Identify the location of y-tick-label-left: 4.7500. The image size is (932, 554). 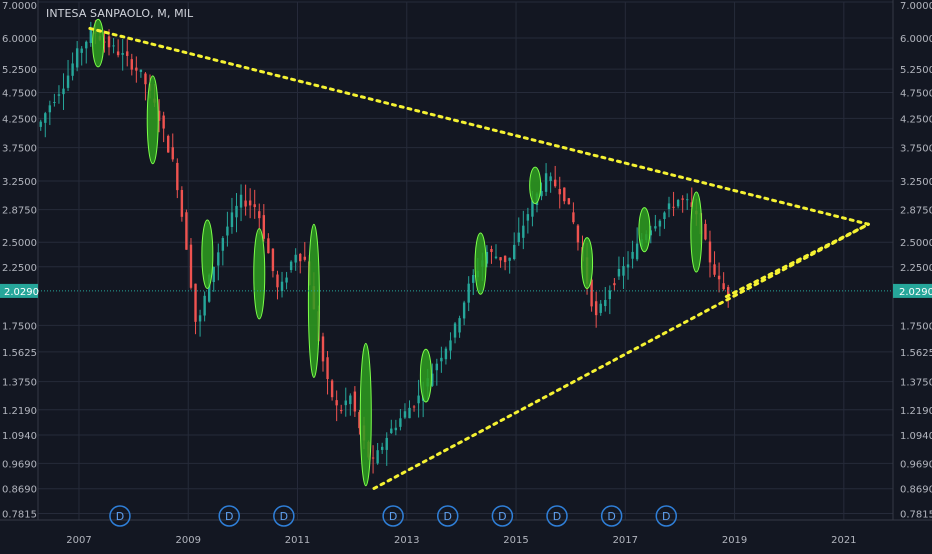
(19, 93).